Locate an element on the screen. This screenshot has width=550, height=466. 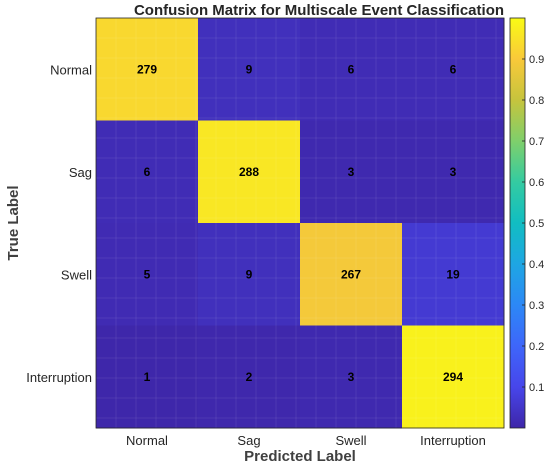
cell-value-label: 1 is located at coordinates (147, 377).